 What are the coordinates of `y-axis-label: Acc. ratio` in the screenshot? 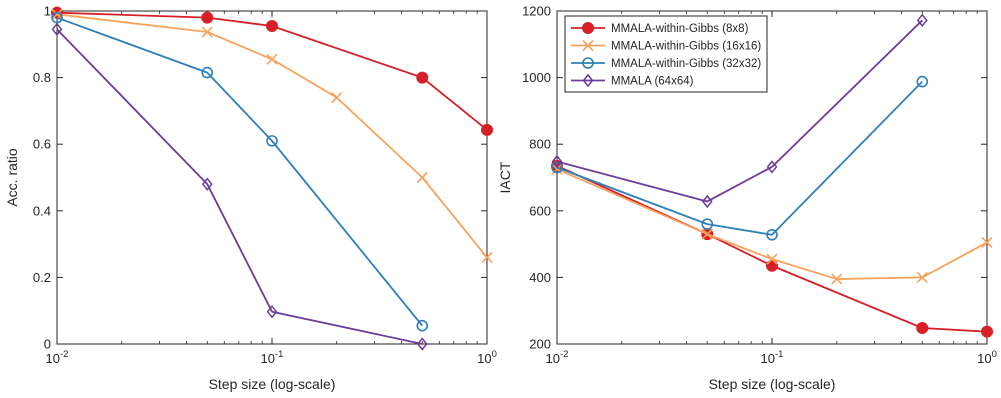 It's located at (12, 177).